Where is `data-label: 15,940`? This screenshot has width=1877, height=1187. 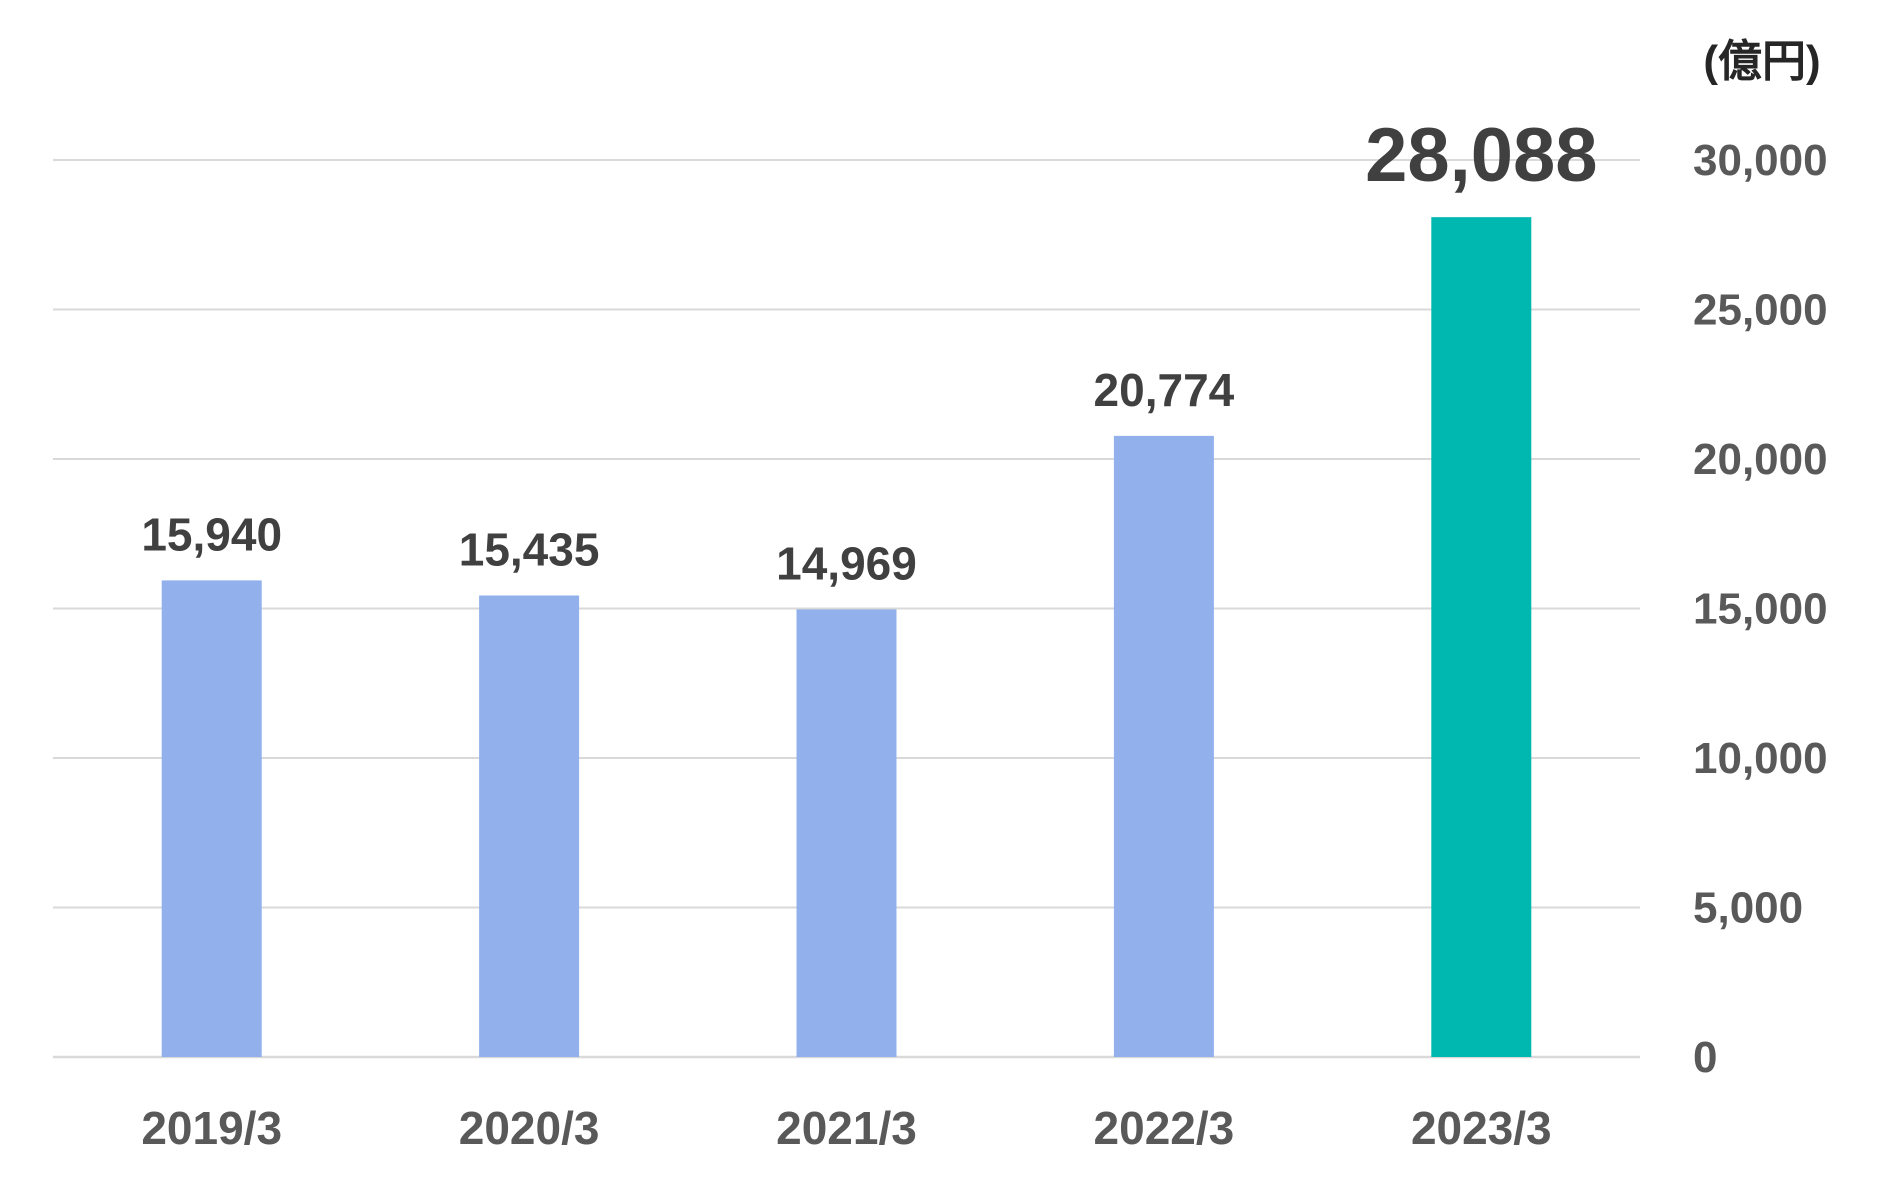 data-label: 15,940 is located at coordinates (211, 534).